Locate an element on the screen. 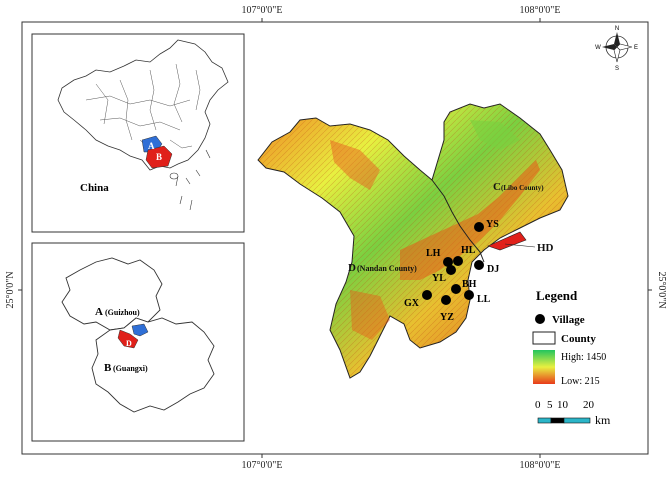  legend-elevation-ramp is located at coordinates (544, 367).